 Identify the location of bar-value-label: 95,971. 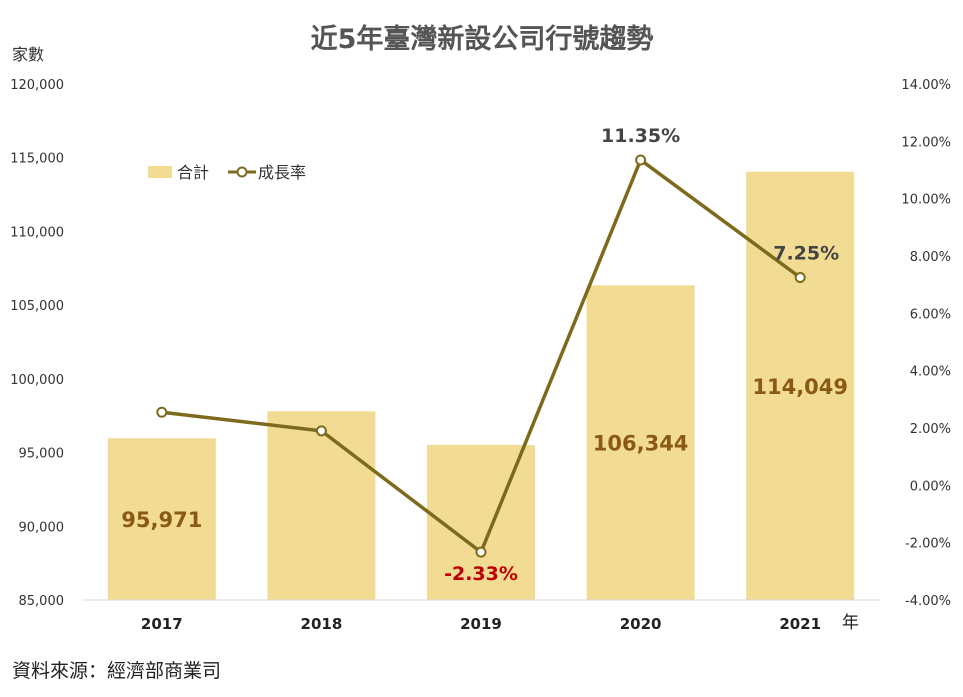
(161, 520).